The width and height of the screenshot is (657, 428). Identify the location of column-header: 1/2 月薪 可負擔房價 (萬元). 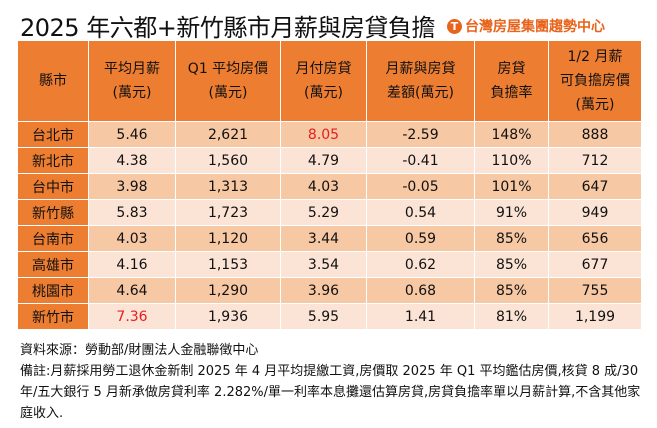
(595, 81).